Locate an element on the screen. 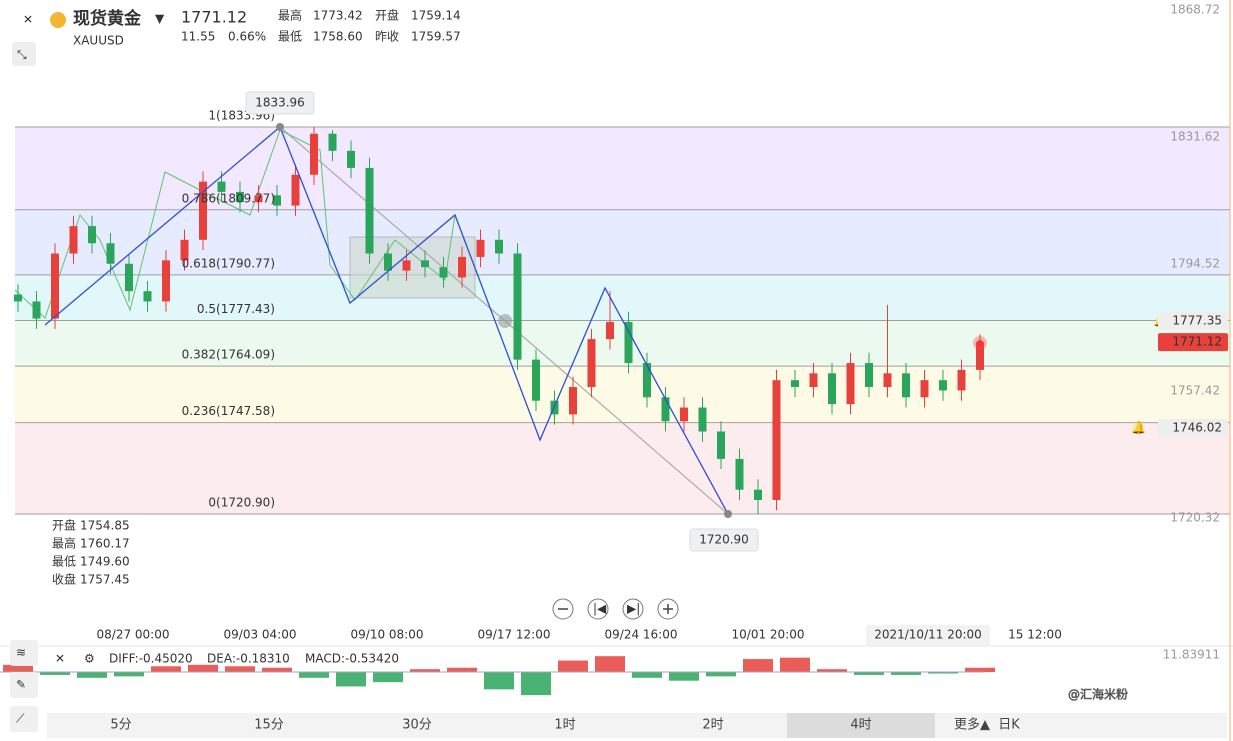  symbol-code: XAUUSD is located at coordinates (98, 41).